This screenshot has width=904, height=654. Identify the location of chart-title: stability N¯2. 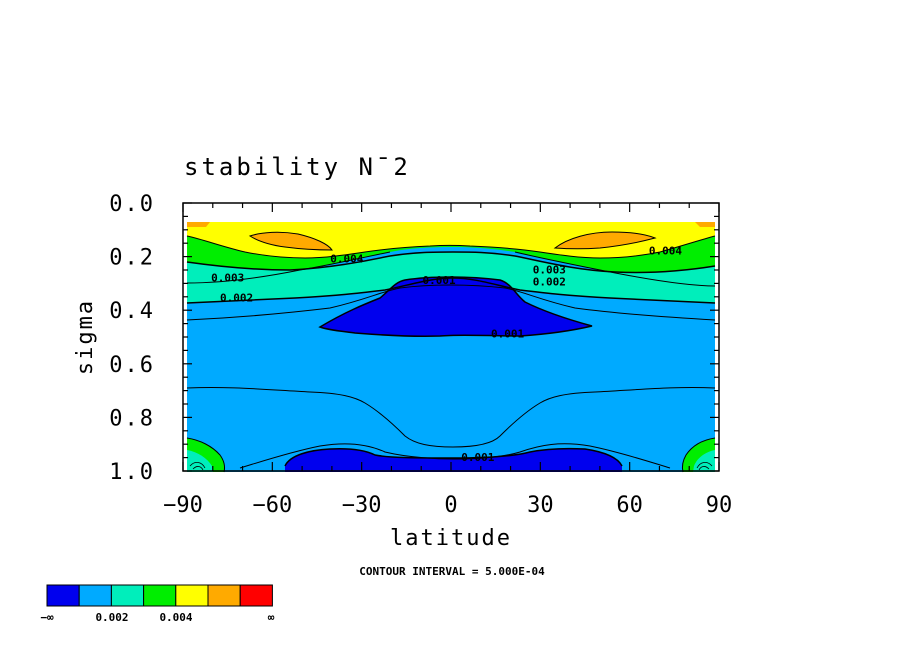
(297, 167).